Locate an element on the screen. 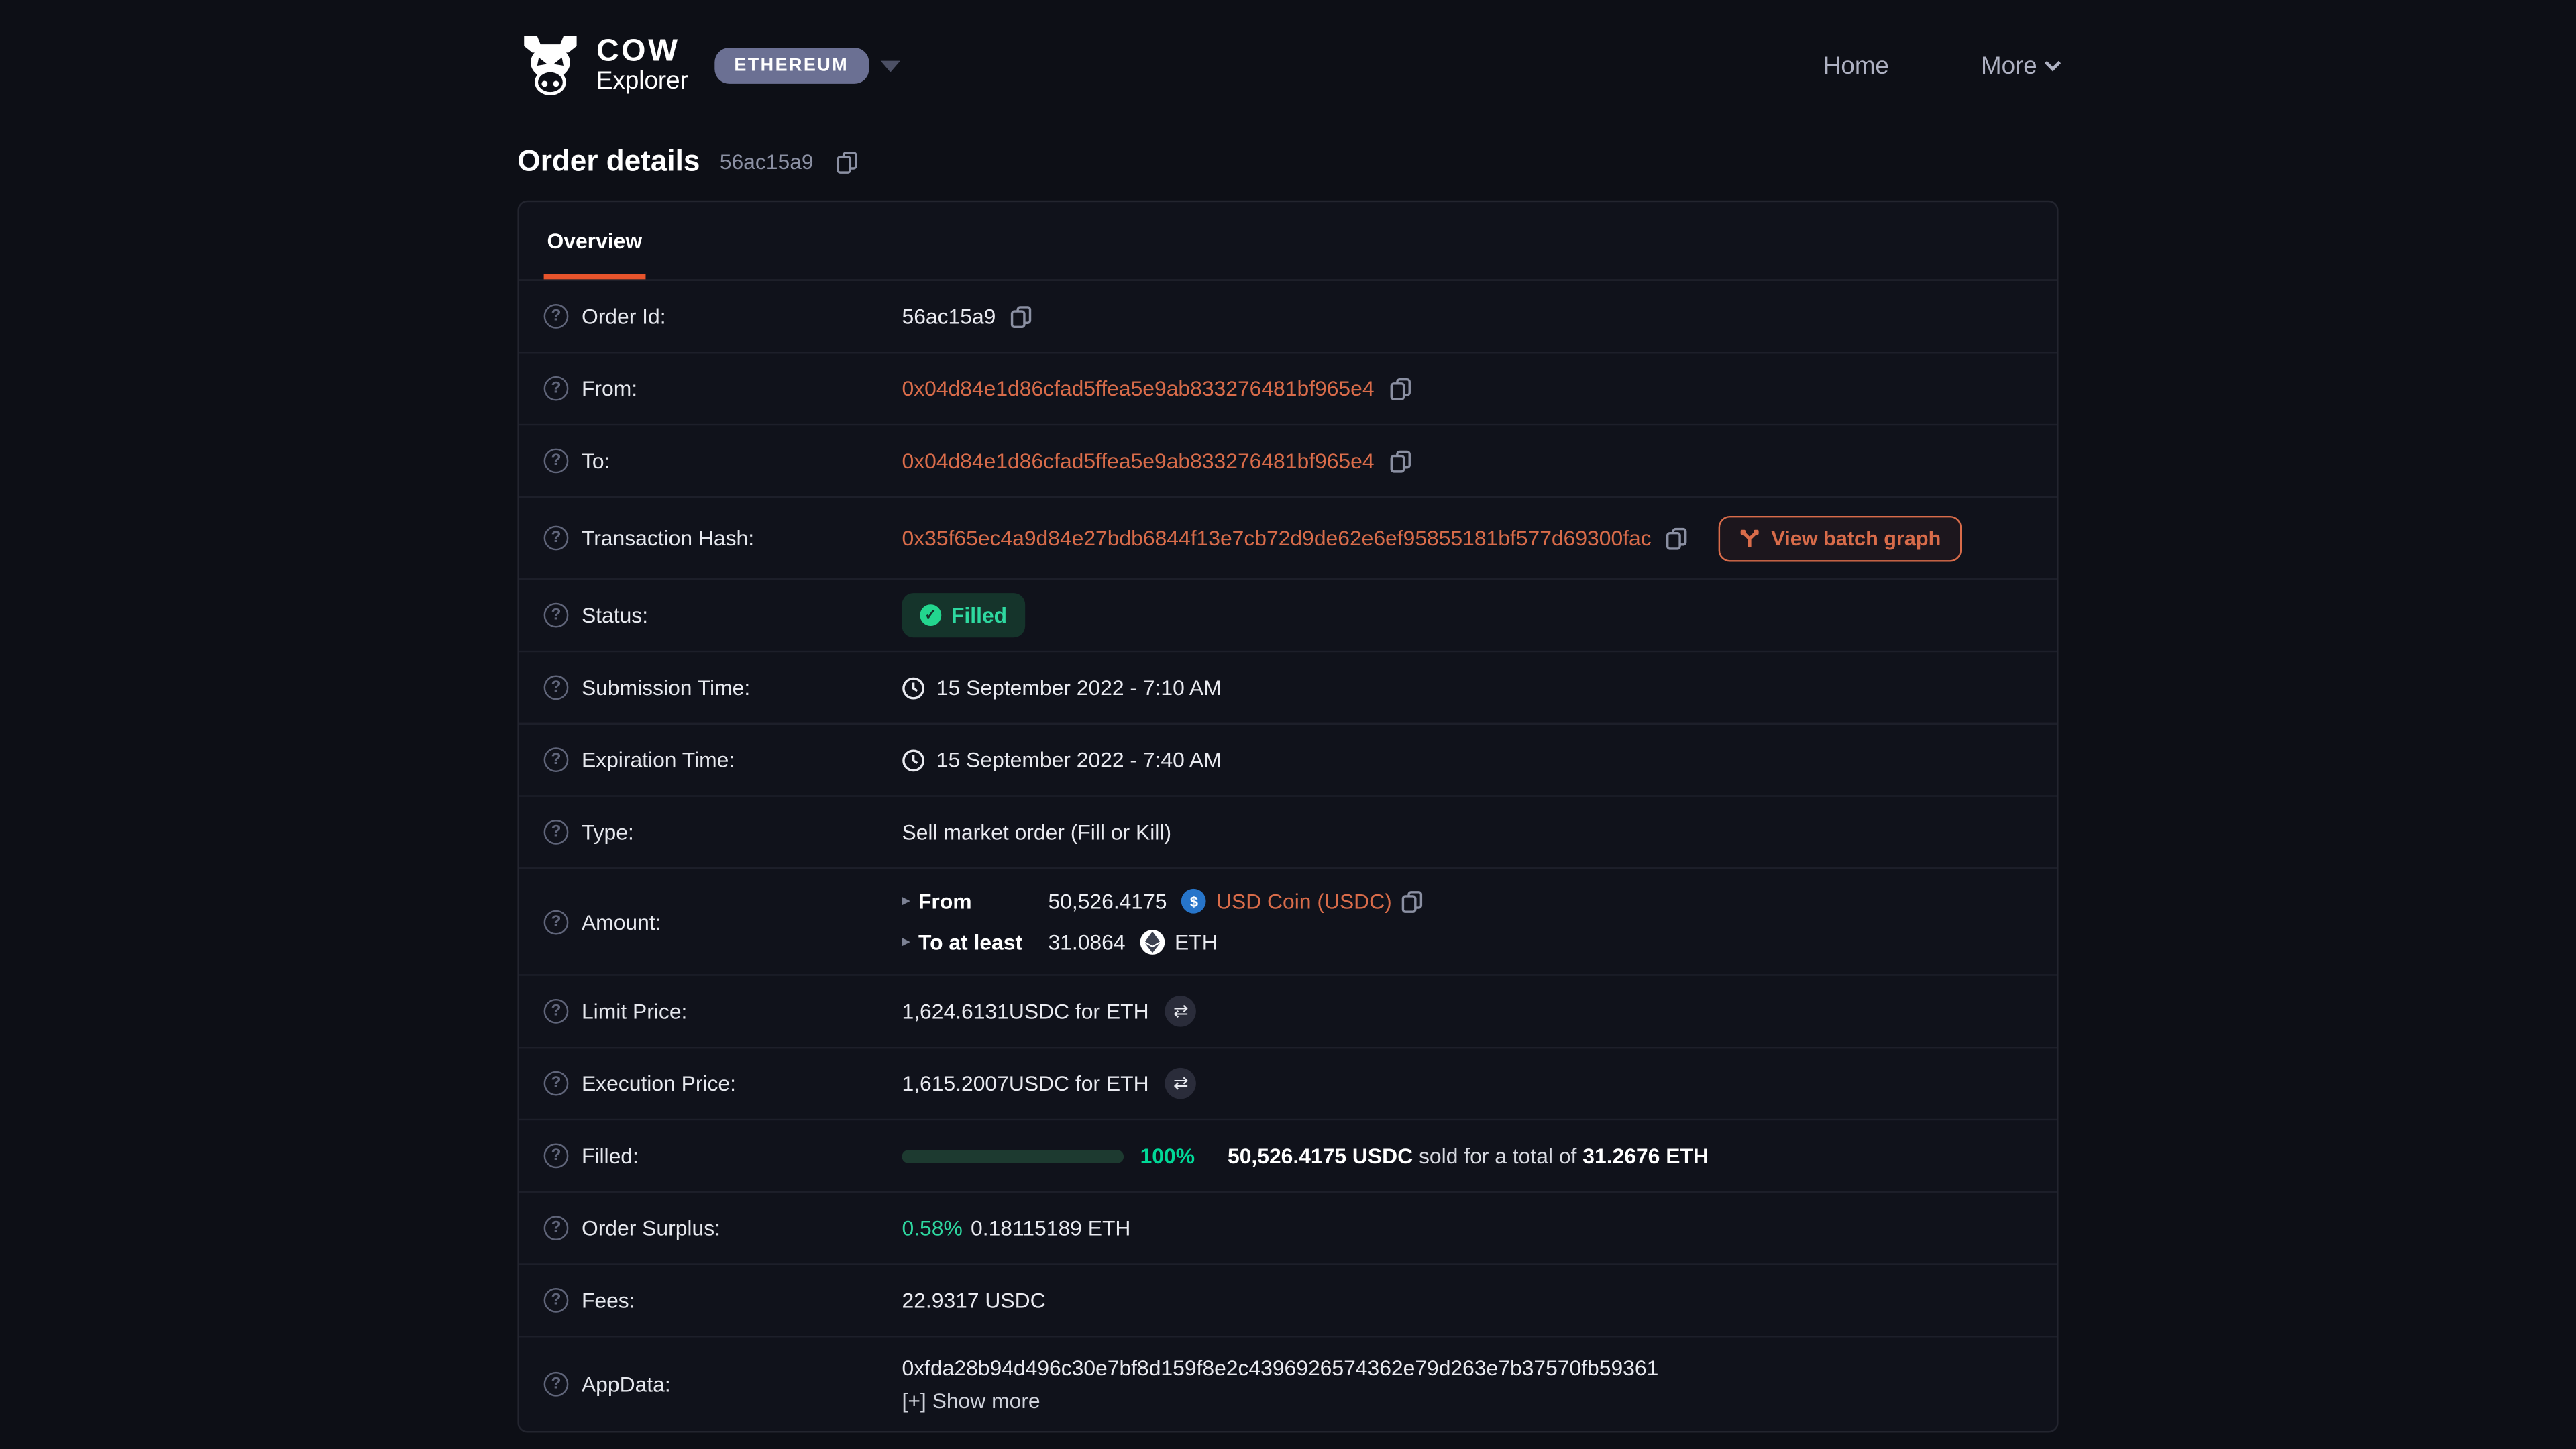 The height and width of the screenshot is (1449, 2576). order-type-value: Sell market order (Fill or Kill) is located at coordinates (1037, 832).